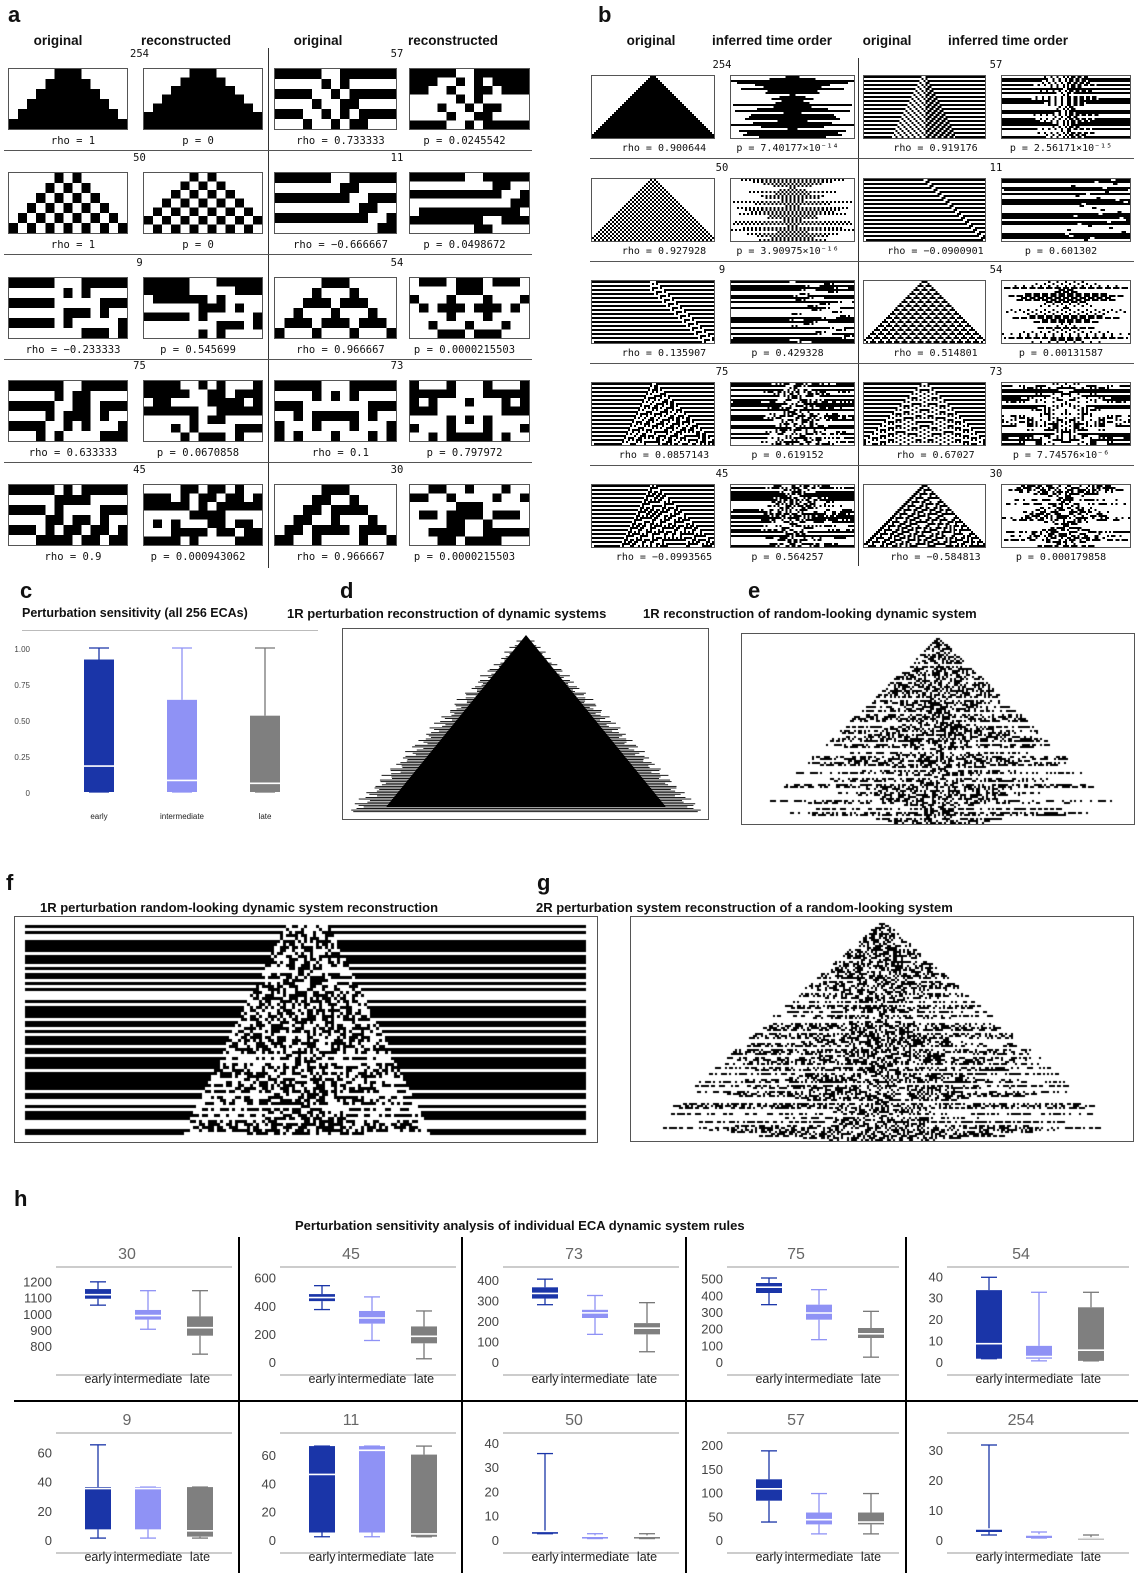 This screenshot has height=1578, width=1138. What do you see at coordinates (1021, 1488) in the screenshot?
I see `panel-h-chart-254: 254 0 10 20 30 early intermediate late` at bounding box center [1021, 1488].